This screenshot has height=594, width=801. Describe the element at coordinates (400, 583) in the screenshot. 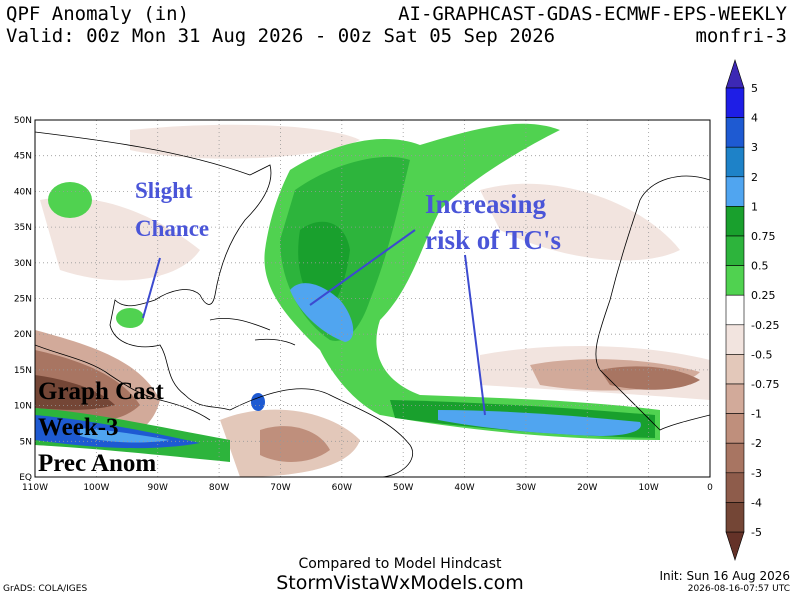

I see `site: StormVistaWxModels.com` at that location.